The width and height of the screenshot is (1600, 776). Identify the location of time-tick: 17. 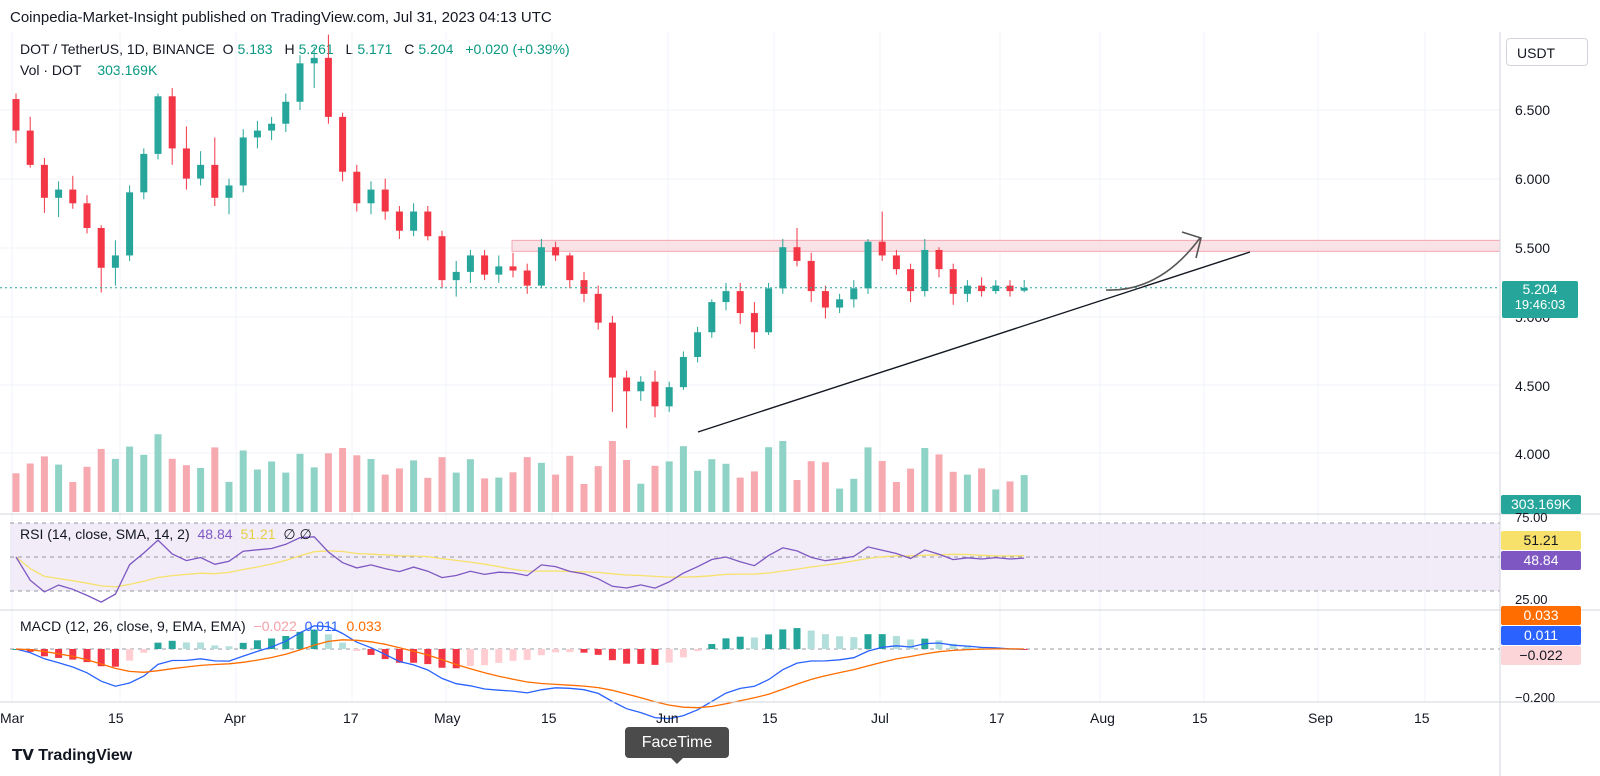
(997, 718).